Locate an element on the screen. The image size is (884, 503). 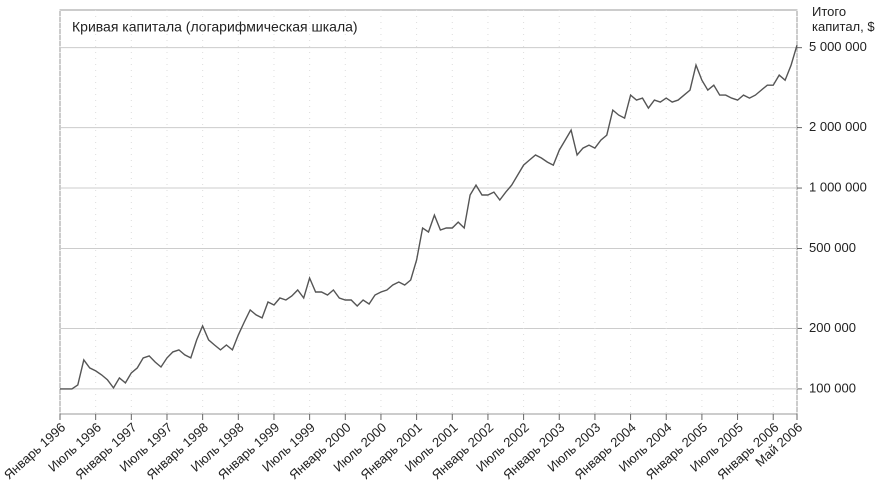
y-tick-label: 5 000 000 is located at coordinates (838, 46).